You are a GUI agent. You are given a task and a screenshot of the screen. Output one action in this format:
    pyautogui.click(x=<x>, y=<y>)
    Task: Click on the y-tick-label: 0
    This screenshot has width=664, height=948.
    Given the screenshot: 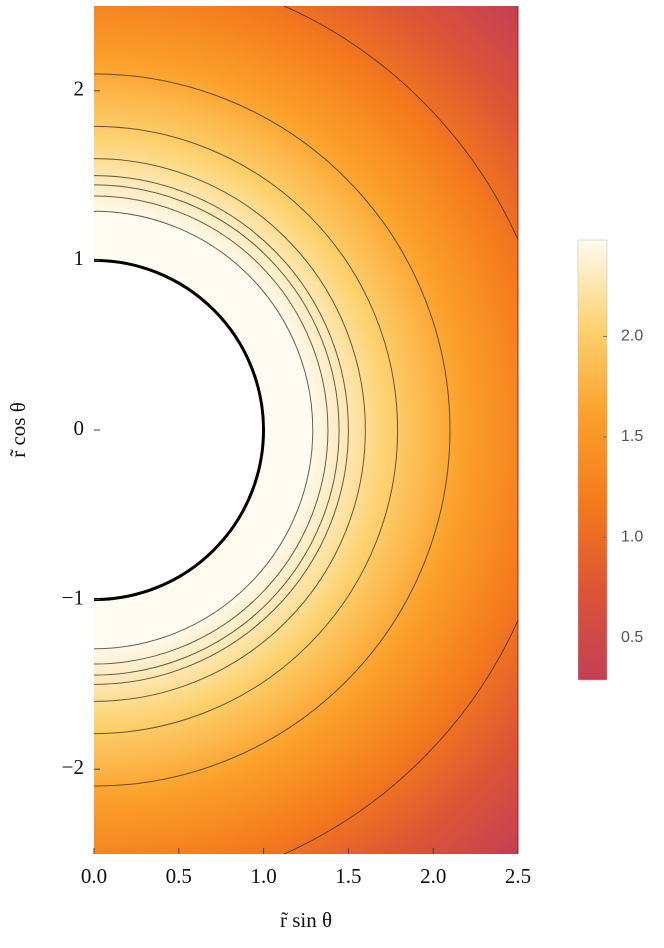 What is the action you would take?
    pyautogui.click(x=79, y=428)
    